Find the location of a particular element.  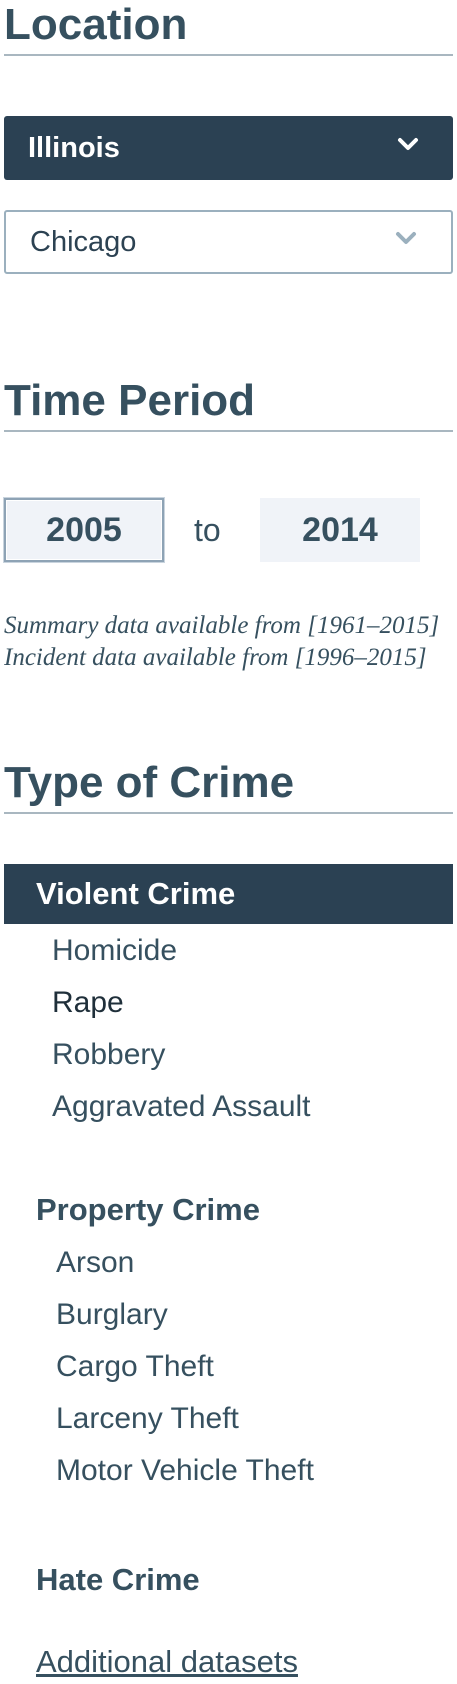

year-separator: to is located at coordinates (207, 530).